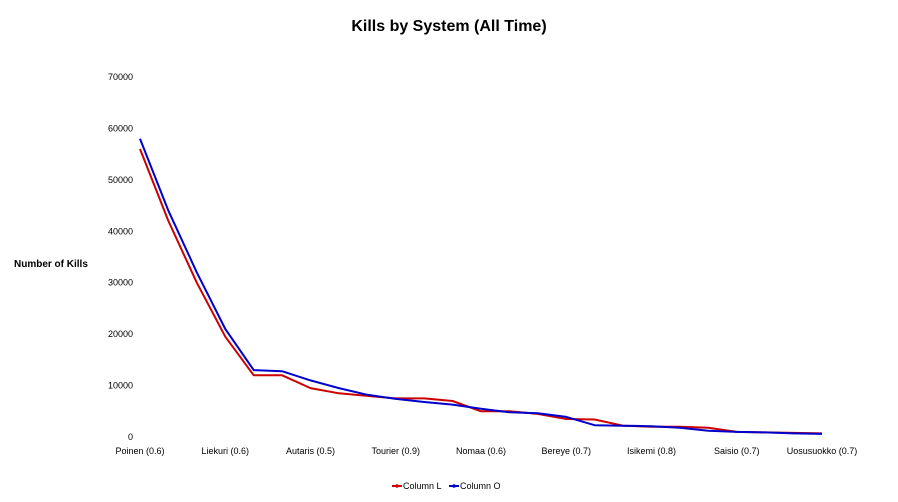 Image resolution: width=898 pixels, height=502 pixels. Describe the element at coordinates (822, 451) in the screenshot. I see `x-tick-label: Uosusuokko (0.7)` at that location.